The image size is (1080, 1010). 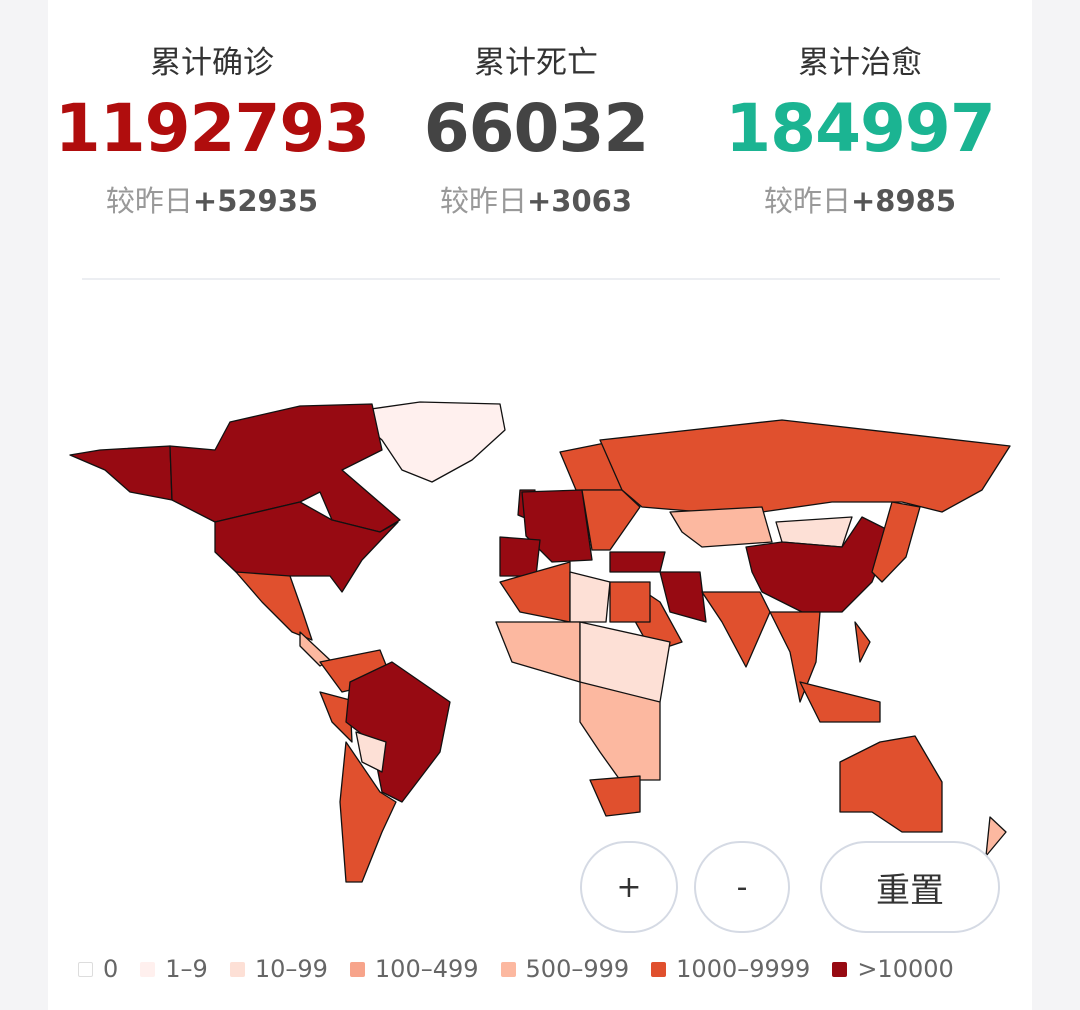 I want to click on legend-label: 500–999, so click(x=577, y=969).